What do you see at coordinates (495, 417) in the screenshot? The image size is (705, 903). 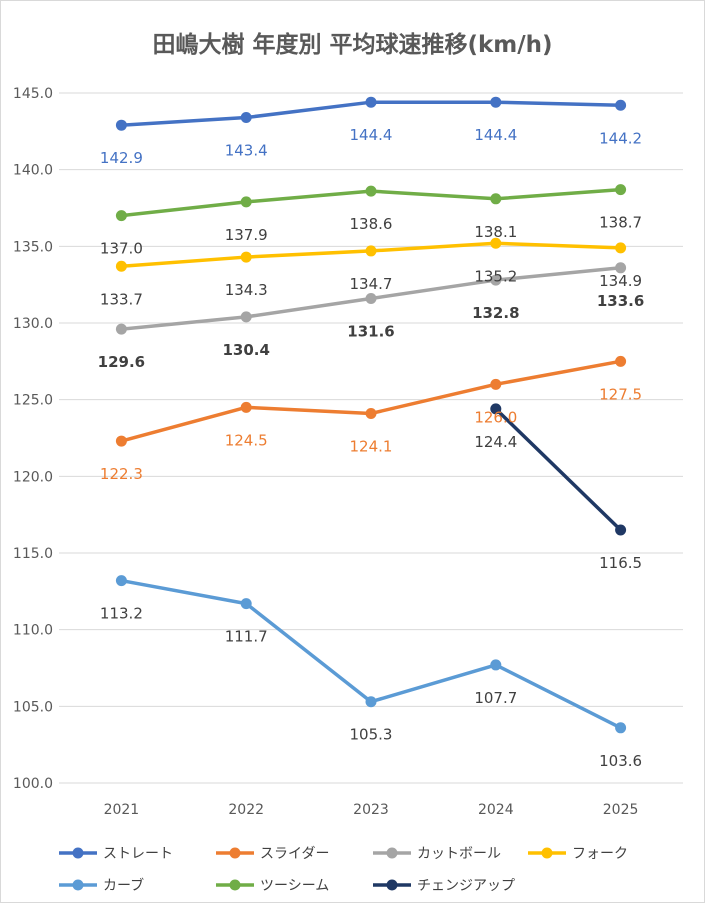 I see `data-label: 126.0` at bounding box center [495, 417].